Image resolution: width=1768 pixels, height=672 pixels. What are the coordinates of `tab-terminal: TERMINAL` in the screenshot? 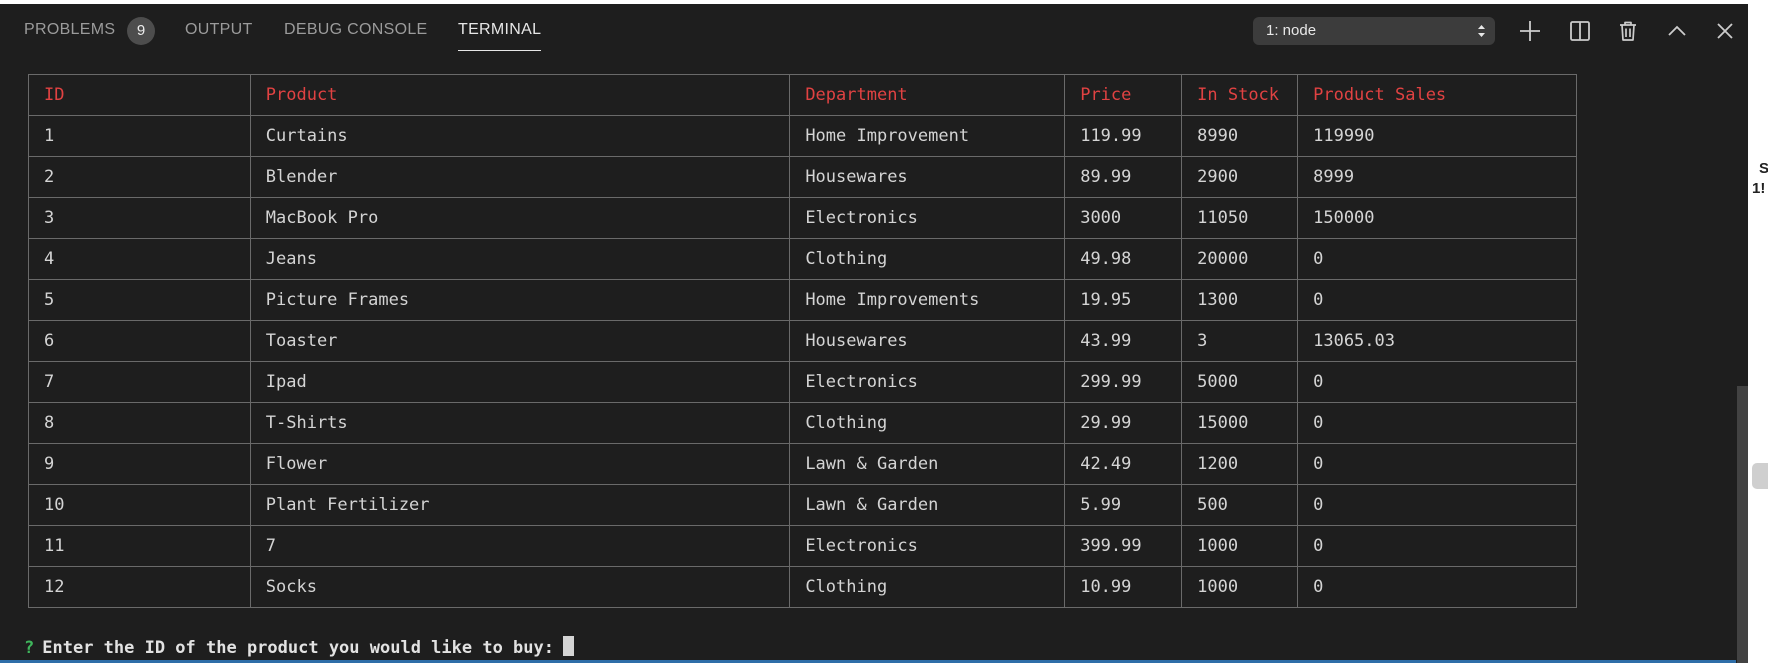 It's located at (500, 36).